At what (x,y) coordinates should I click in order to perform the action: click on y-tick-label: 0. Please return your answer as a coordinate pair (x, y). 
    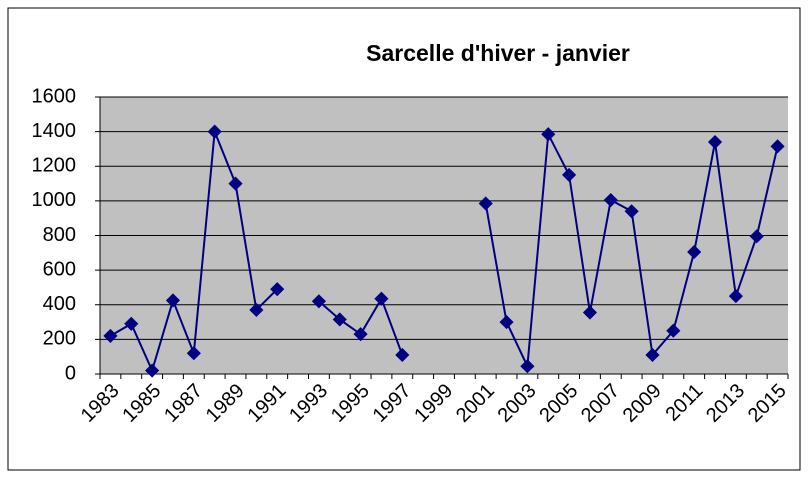
    Looking at the image, I should click on (70, 373).